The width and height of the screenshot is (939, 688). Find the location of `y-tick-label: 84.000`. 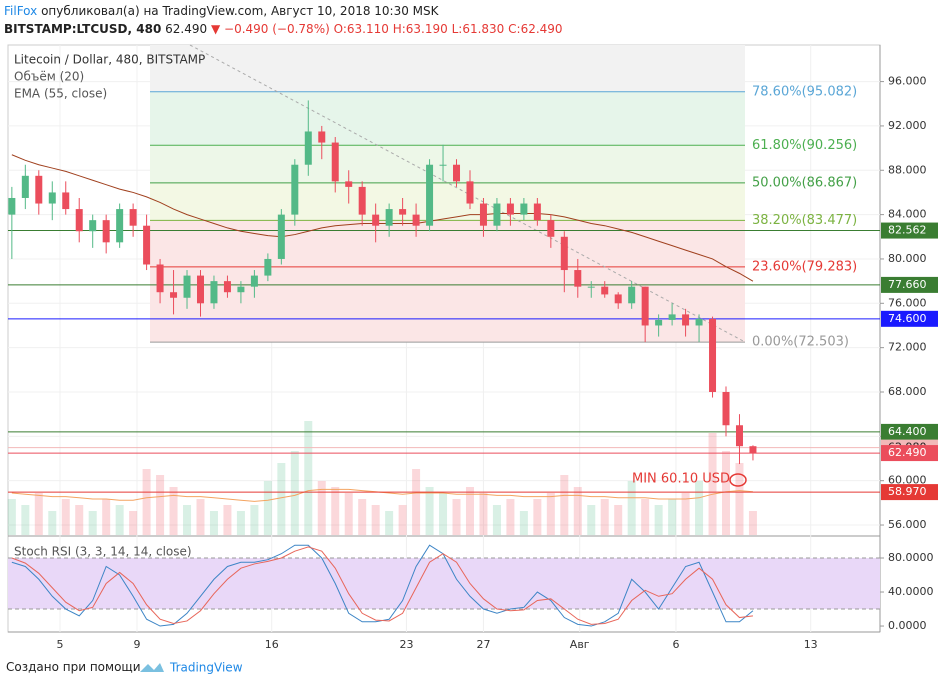

y-tick-label: 84.000 is located at coordinates (907, 214).